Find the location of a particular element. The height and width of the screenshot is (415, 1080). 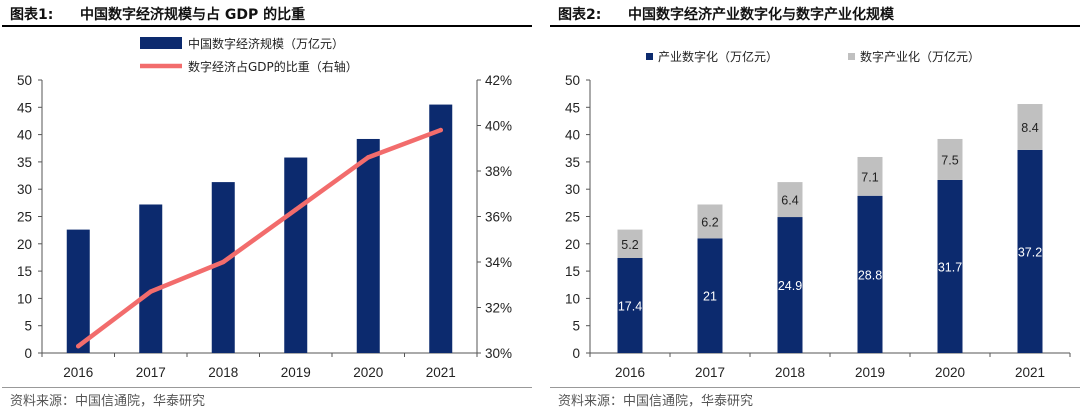

data-label-industrial-digitization: 31.7 is located at coordinates (950, 267).